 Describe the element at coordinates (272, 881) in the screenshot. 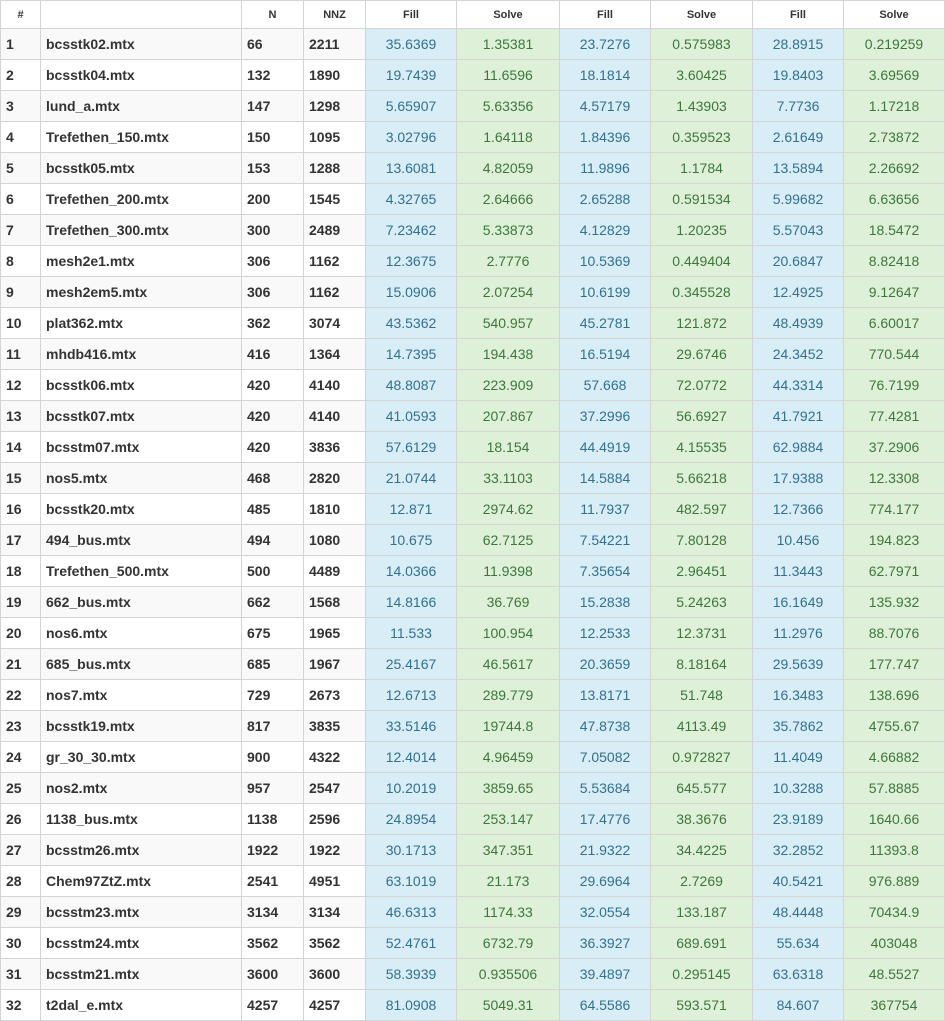

I see `n-value: 2541` at that location.